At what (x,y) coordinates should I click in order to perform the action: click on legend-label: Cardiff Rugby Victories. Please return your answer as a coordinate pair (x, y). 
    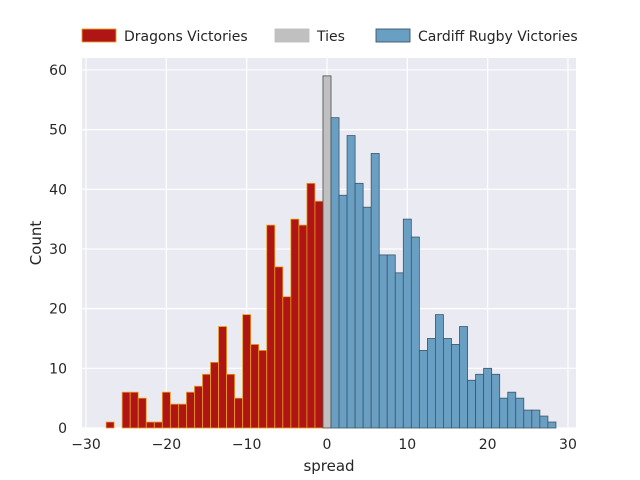
    Looking at the image, I should click on (498, 37).